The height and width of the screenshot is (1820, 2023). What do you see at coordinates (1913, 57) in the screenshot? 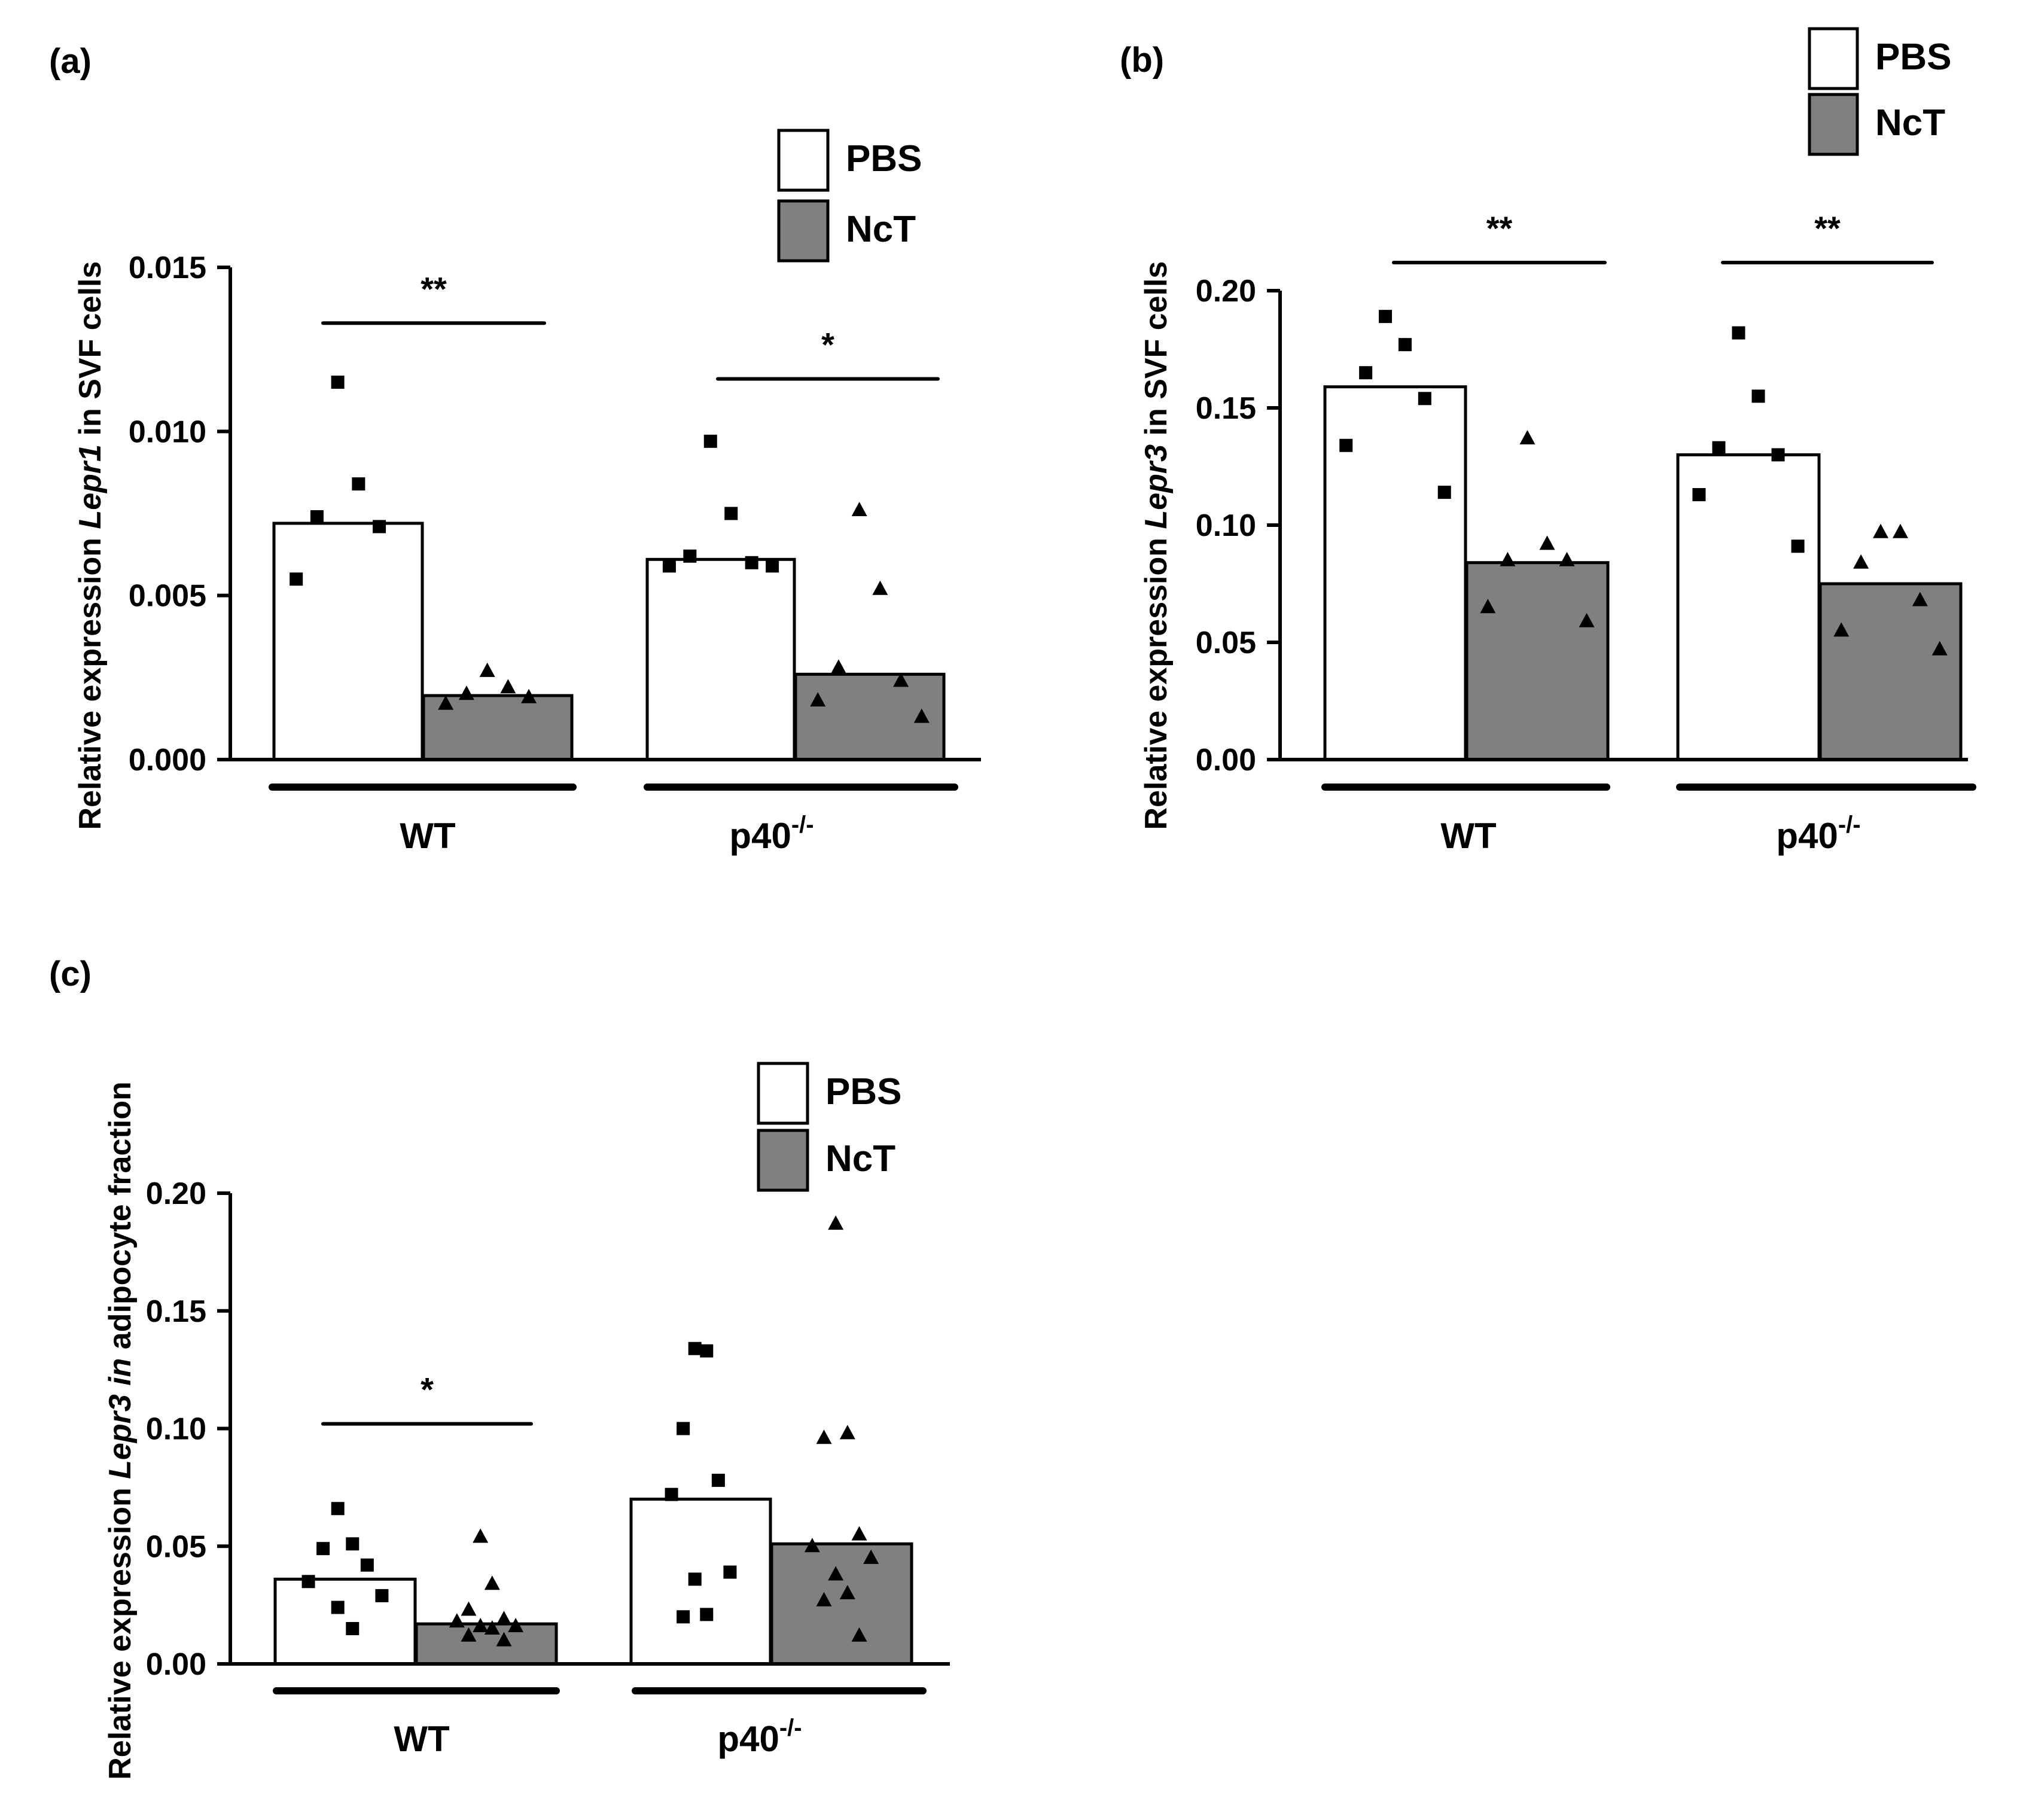
I see `legend-label-pbs: PBS` at bounding box center [1913, 57].